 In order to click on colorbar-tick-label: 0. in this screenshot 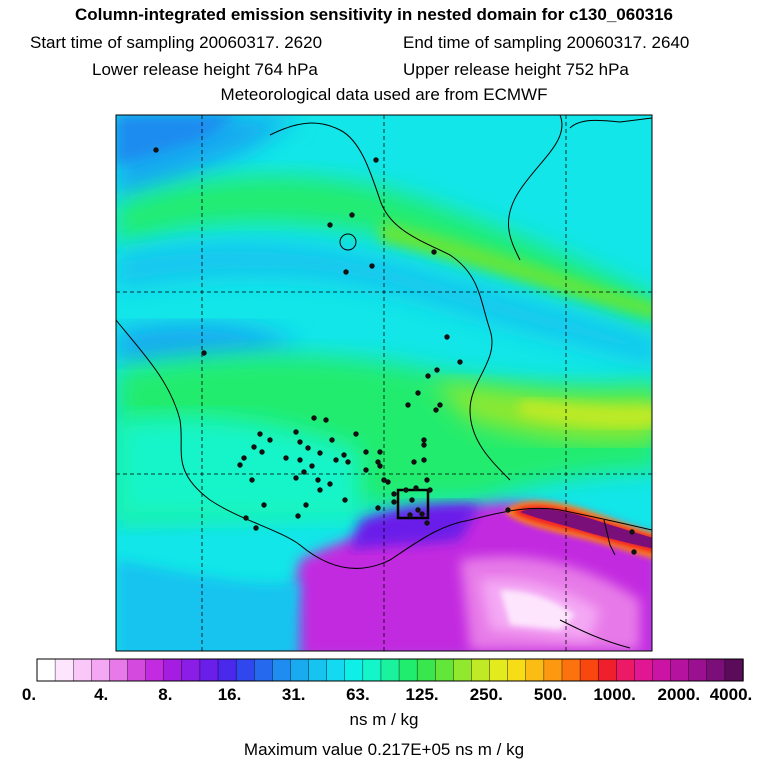, I will do `click(29, 694)`.